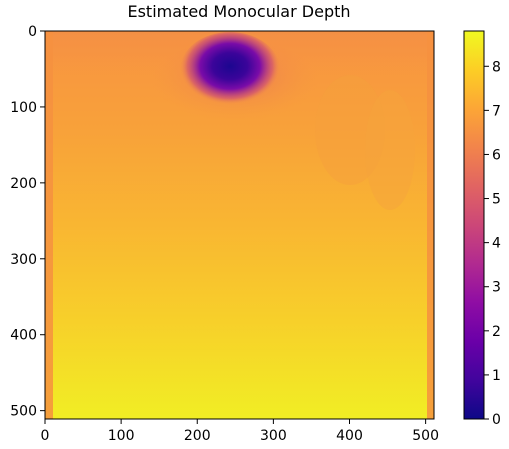  I want to click on x-tick-label: 200, so click(197, 436).